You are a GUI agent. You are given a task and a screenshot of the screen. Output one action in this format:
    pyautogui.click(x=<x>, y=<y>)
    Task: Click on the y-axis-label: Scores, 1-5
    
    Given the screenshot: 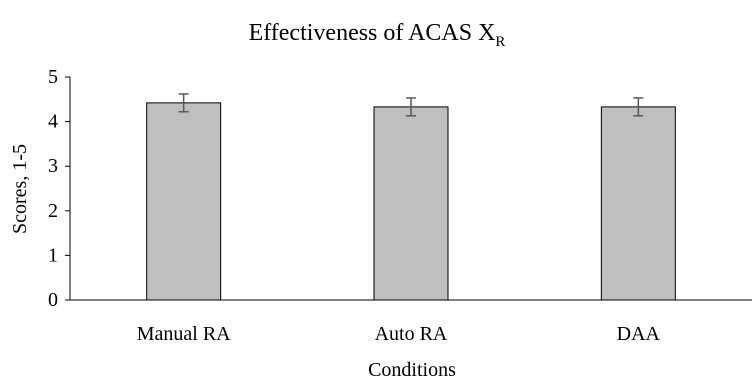 What is the action you would take?
    pyautogui.click(x=20, y=189)
    